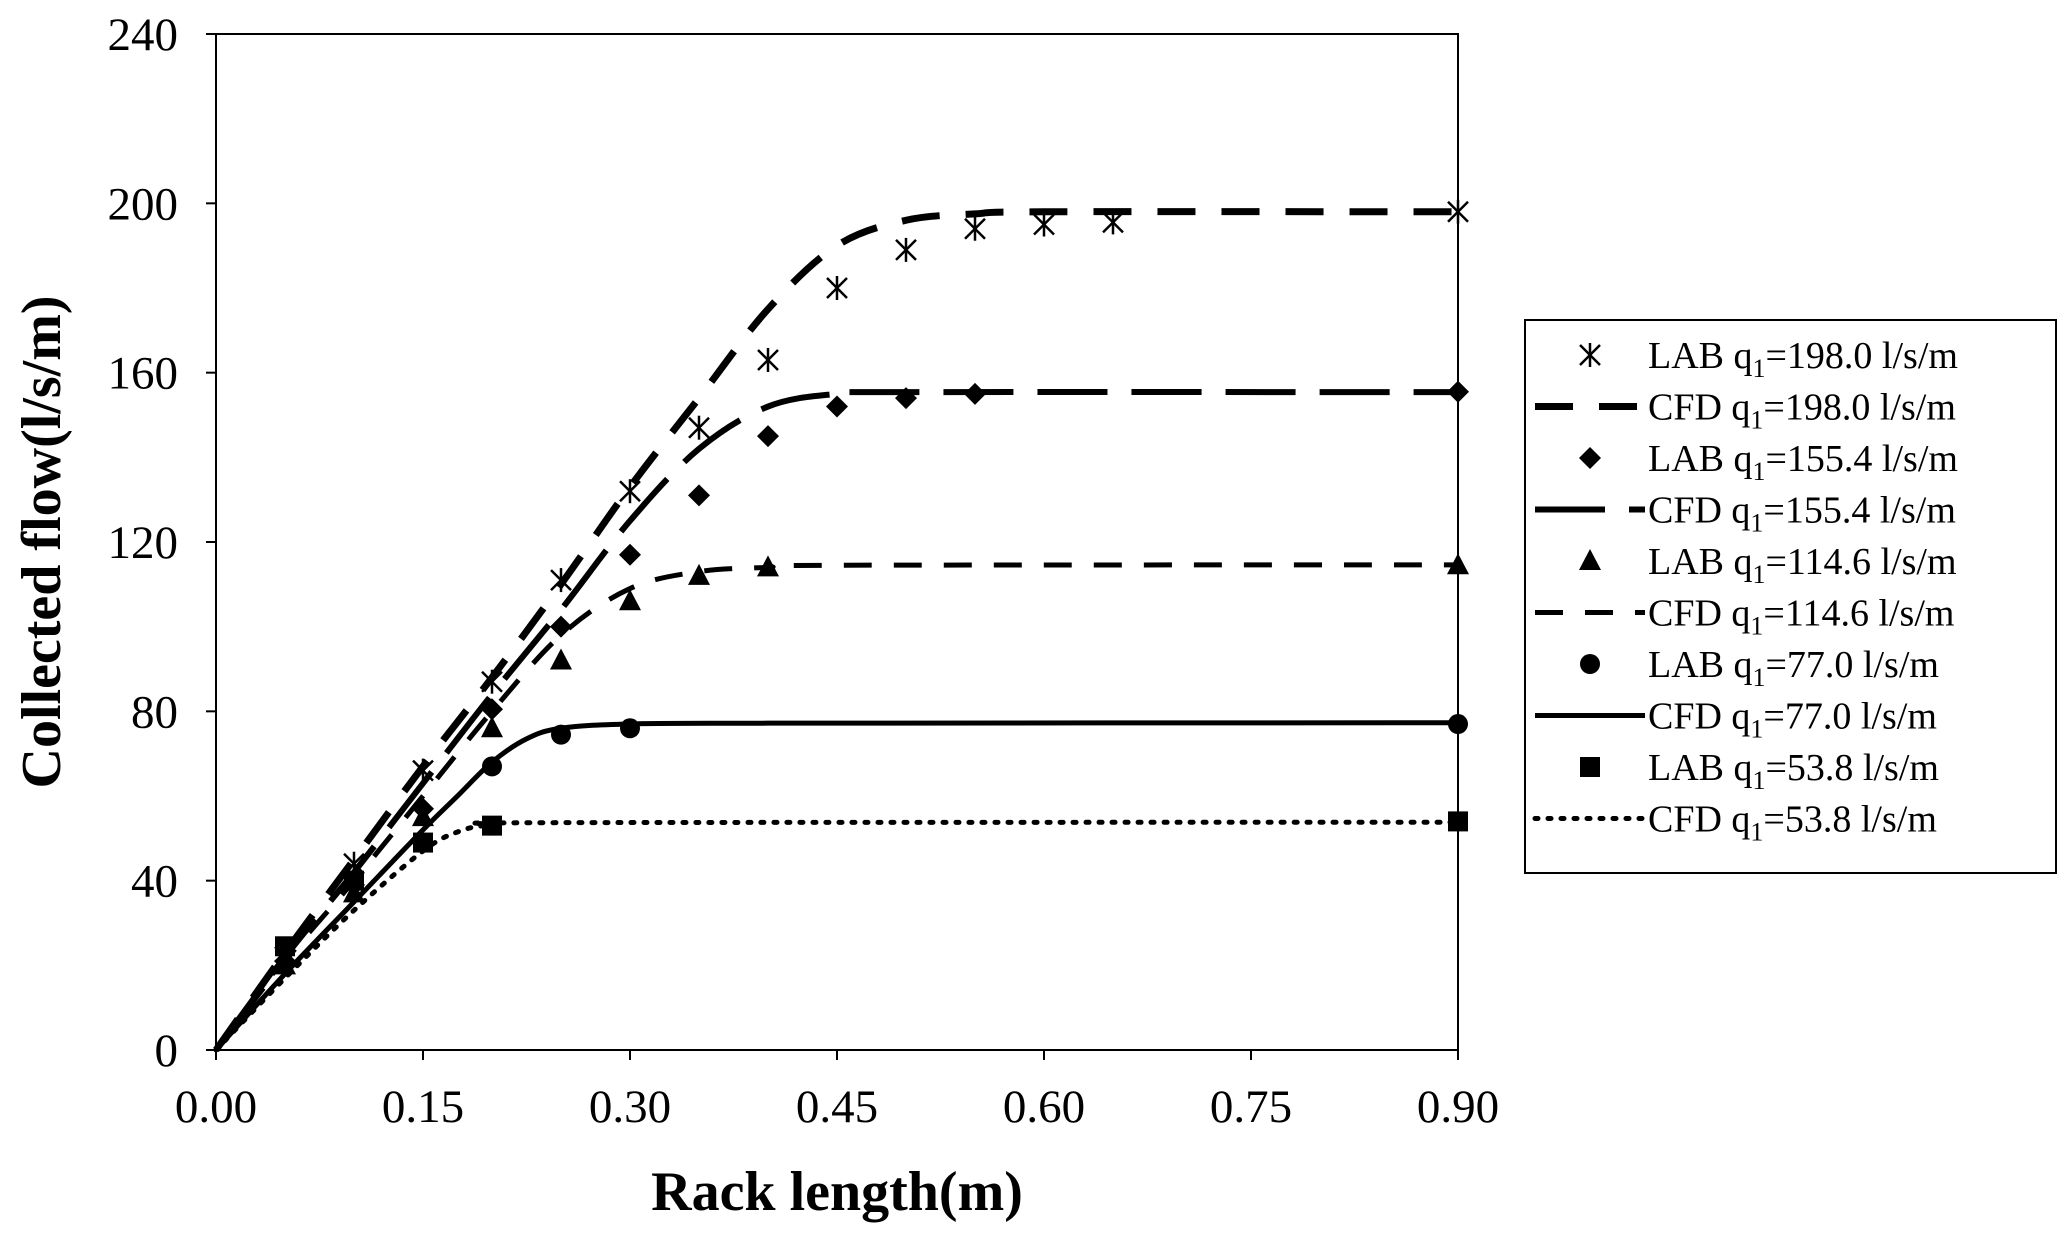 This screenshot has height=1240, width=2066. What do you see at coordinates (1590, 664) in the screenshot?
I see `legend-marker-circle` at bounding box center [1590, 664].